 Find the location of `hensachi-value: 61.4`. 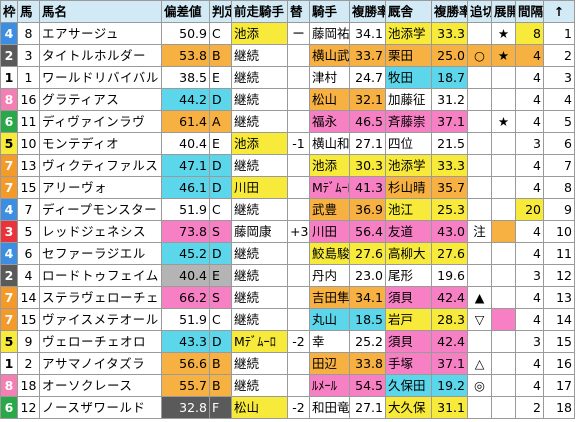

hensachi-value: 61.4 is located at coordinates (185, 121).